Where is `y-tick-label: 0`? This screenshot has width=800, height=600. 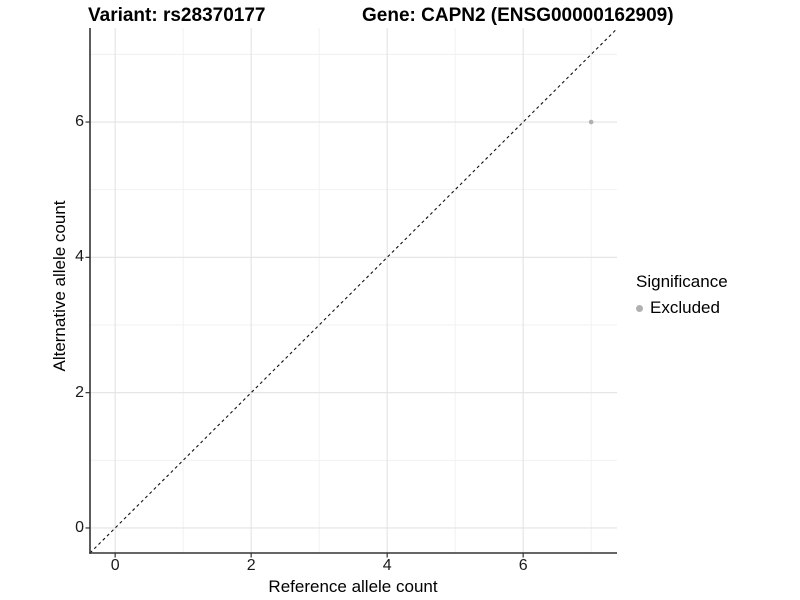 y-tick-label: 0 is located at coordinates (79, 527).